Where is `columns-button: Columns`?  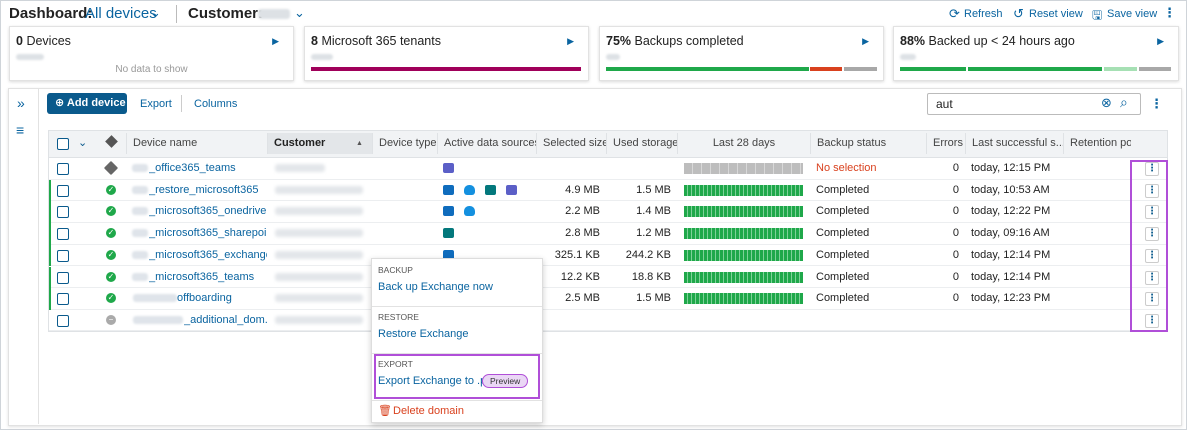
columns-button: Columns is located at coordinates (216, 104).